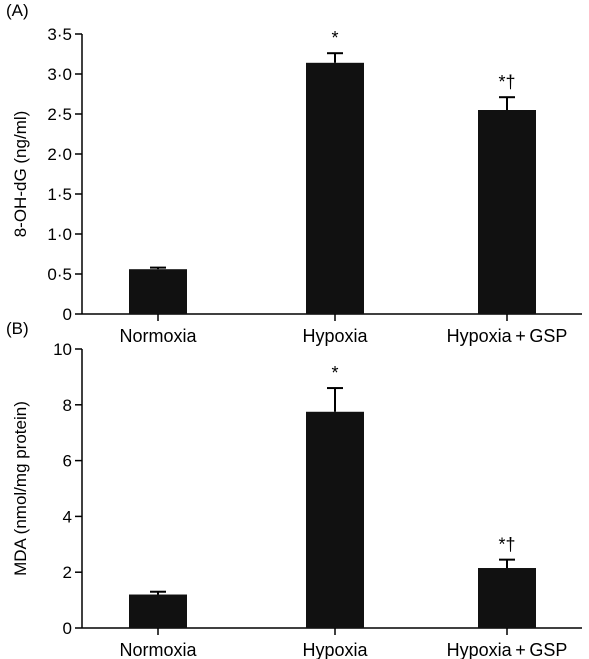 The height and width of the screenshot is (659, 589). Describe the element at coordinates (67, 572) in the screenshot. I see `y-tick-label: 2` at that location.